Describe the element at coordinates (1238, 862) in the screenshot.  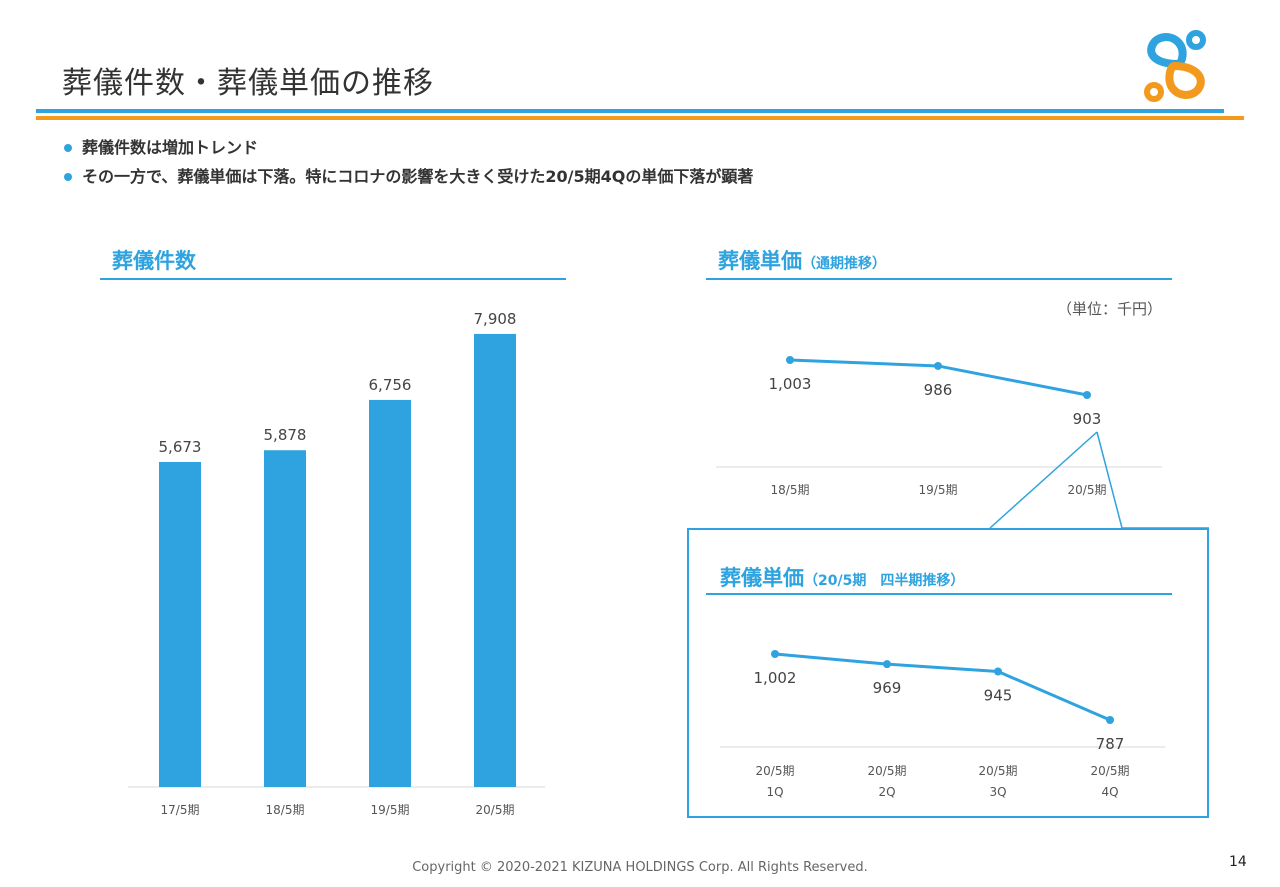
I see `page-number: 14` at that location.